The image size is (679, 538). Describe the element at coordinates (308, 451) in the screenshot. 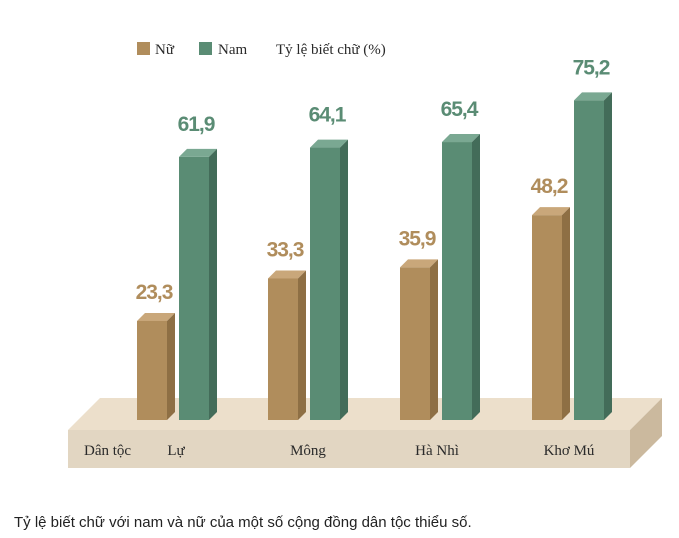

I see `category-label-1: Mông` at that location.